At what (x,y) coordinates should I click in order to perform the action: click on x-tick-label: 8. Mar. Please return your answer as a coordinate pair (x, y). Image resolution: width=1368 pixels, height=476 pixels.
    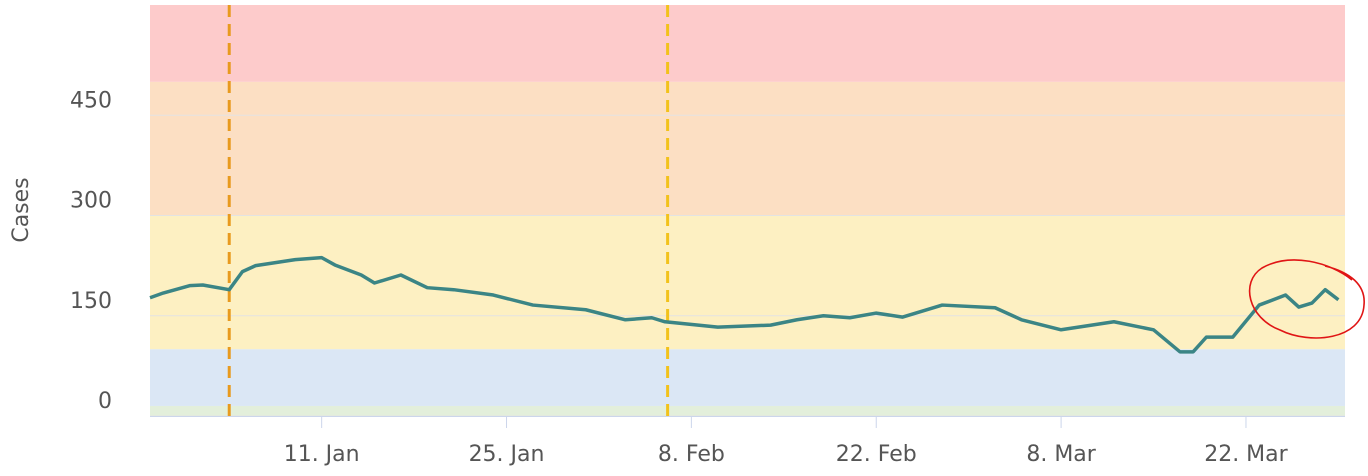
    Looking at the image, I should click on (1061, 454).